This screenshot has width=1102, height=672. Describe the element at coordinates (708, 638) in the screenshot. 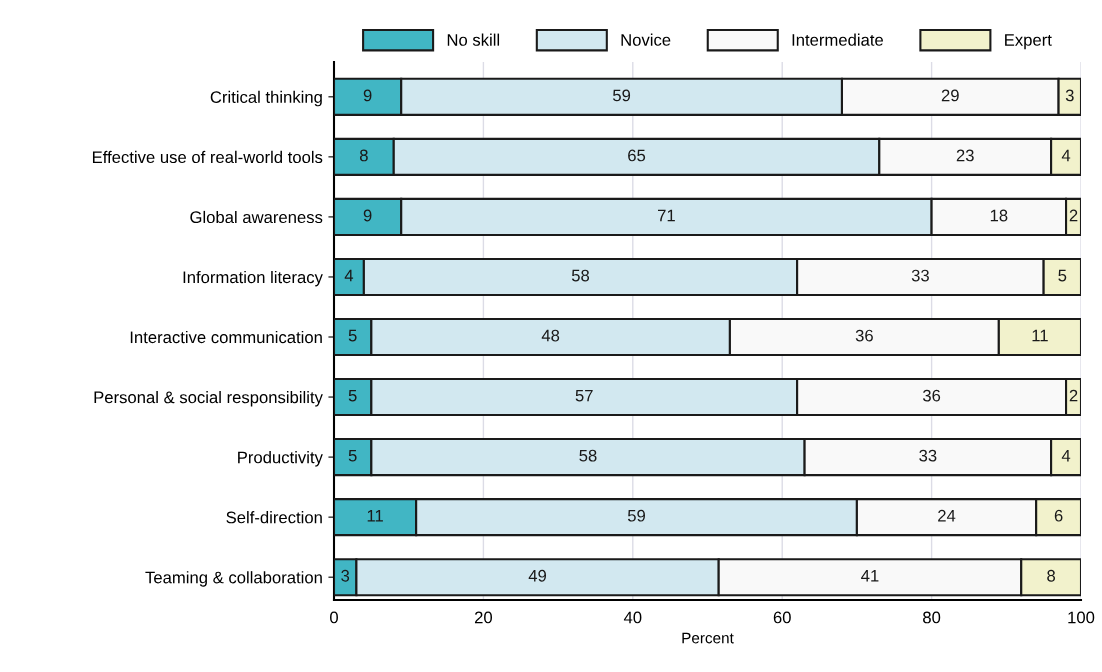

I see `x-axis-title: Percent` at that location.